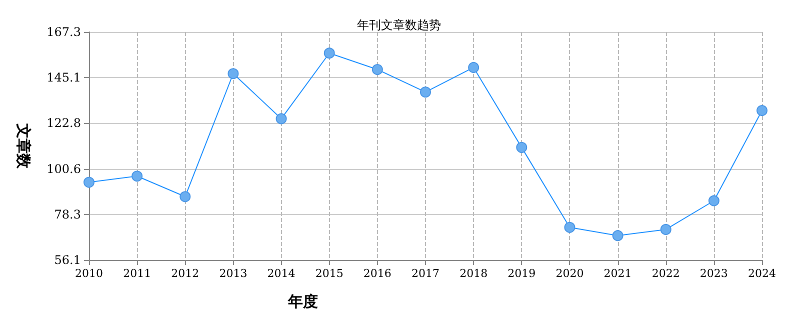 The width and height of the screenshot is (798, 330). Describe the element at coordinates (377, 273) in the screenshot. I see `x-tick-label: 2016` at that location.